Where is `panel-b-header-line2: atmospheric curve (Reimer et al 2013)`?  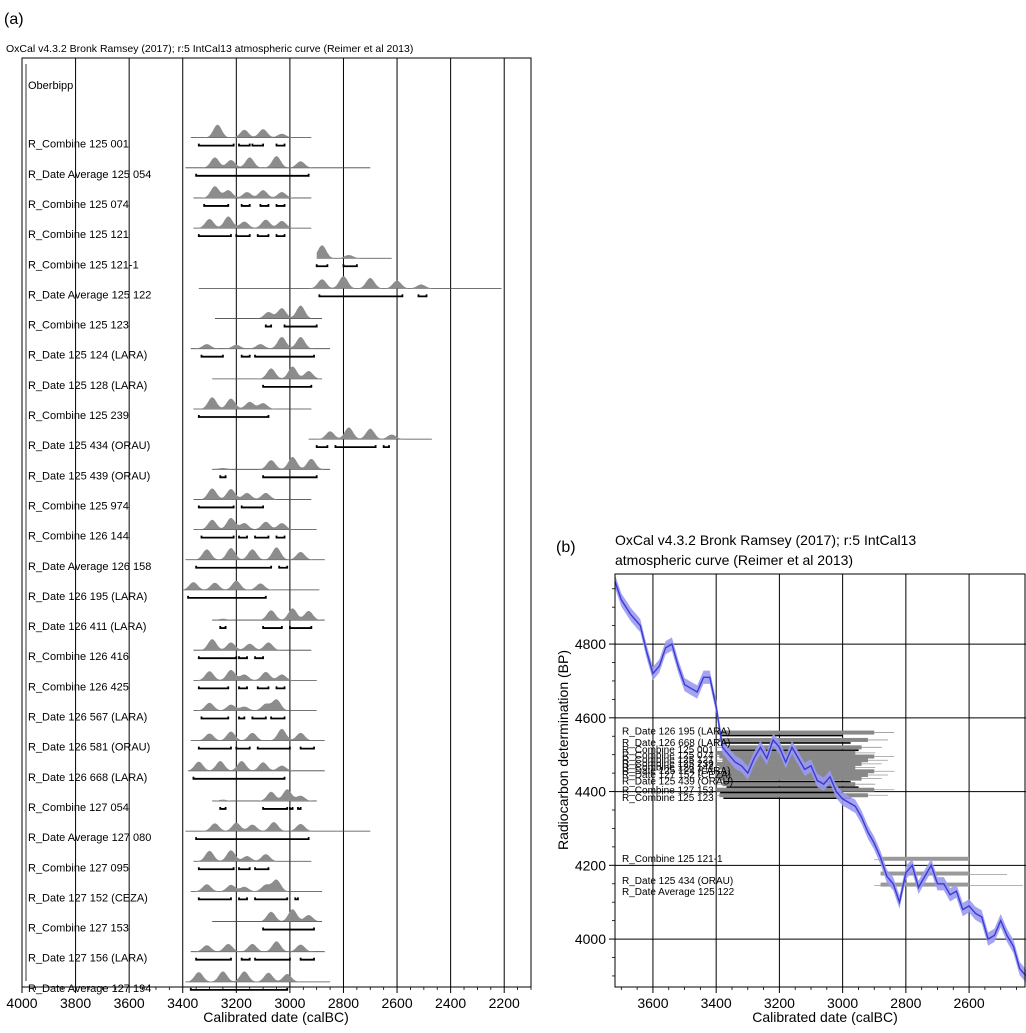
panel-b-header-line2: atmospheric curve (Reimer et al 2013) is located at coordinates (734, 560).